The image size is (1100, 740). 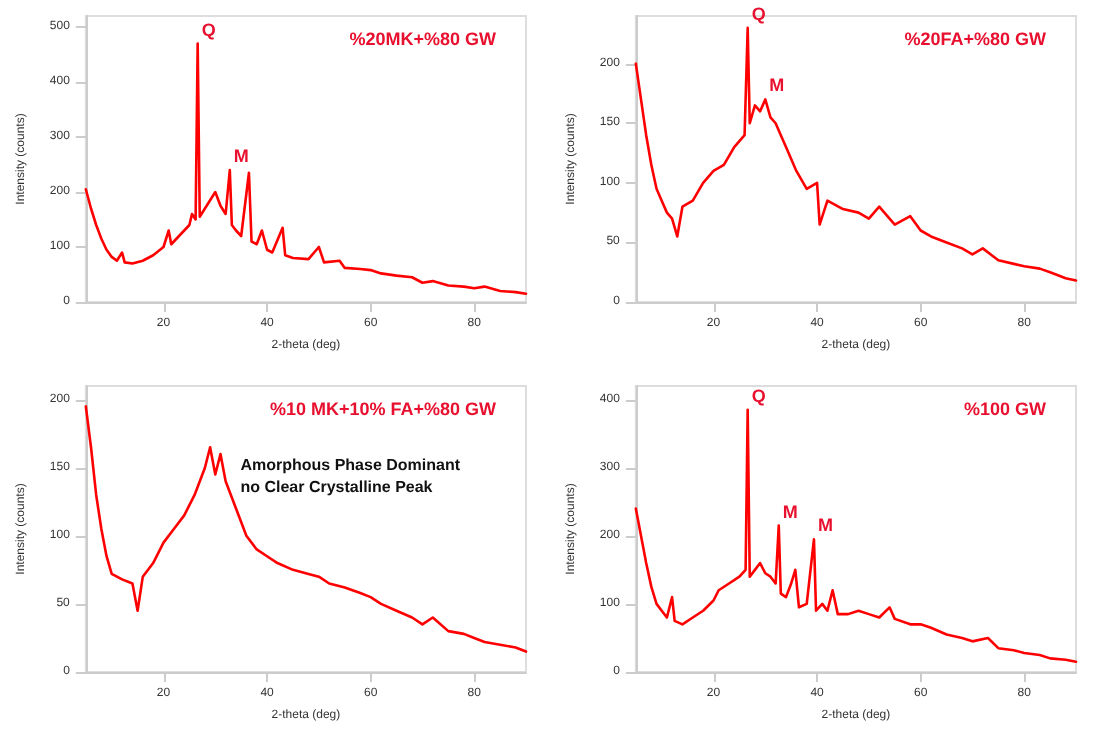 I want to click on annotation: Amorphous Phase Dominant no Clear Crystalline Peak, so click(x=350, y=476).